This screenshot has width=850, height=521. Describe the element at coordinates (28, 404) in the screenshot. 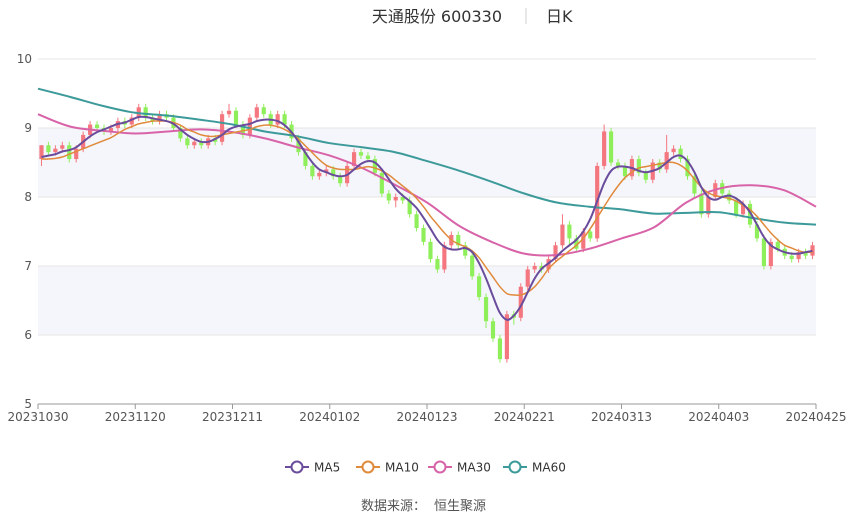

I see `y-tick-label: 5` at that location.